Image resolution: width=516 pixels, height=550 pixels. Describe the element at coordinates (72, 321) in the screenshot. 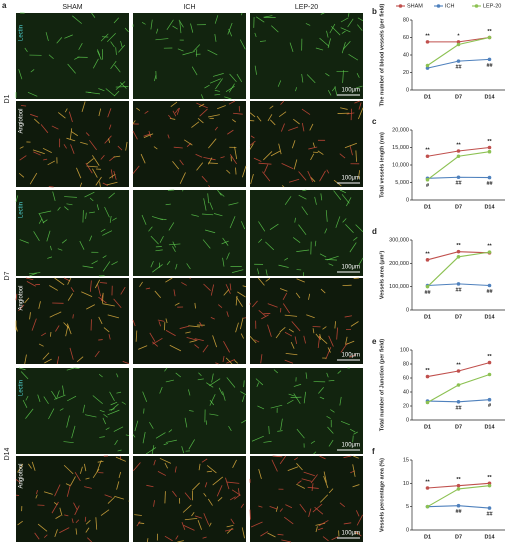

I see `micrograph` at that location.